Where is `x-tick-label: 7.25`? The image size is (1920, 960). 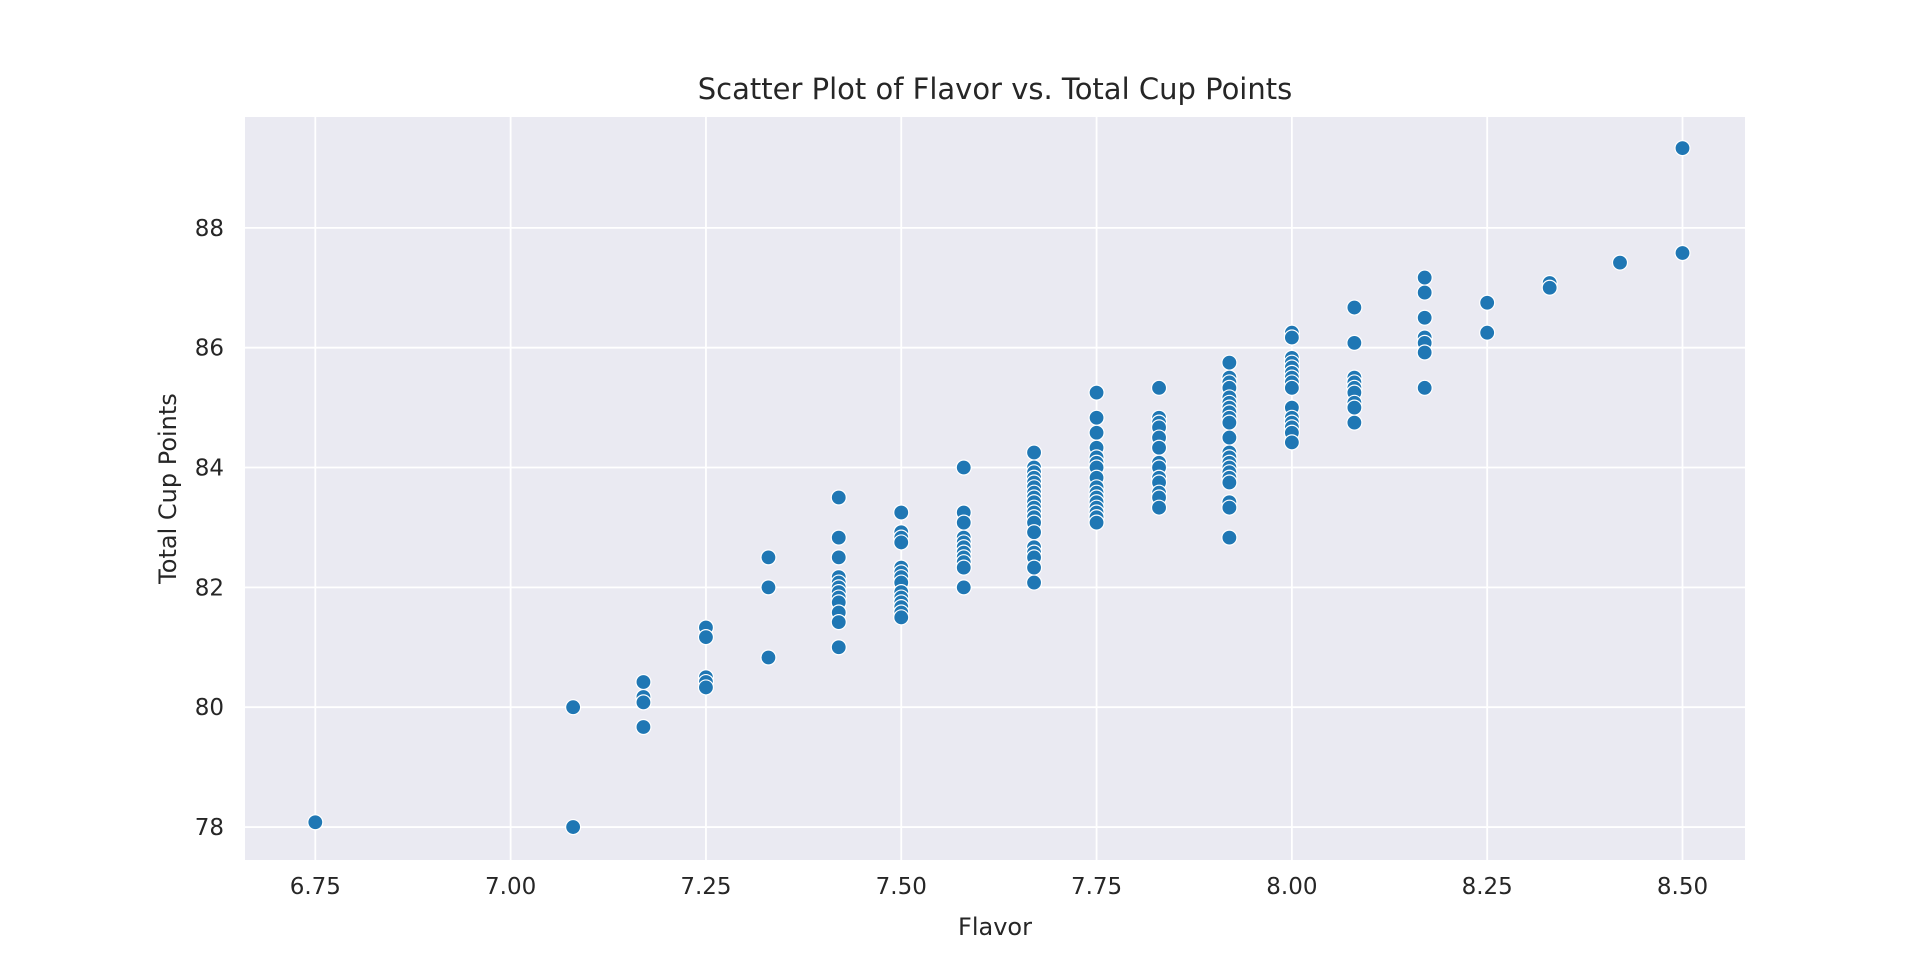
x-tick-label: 7.25 is located at coordinates (705, 887).